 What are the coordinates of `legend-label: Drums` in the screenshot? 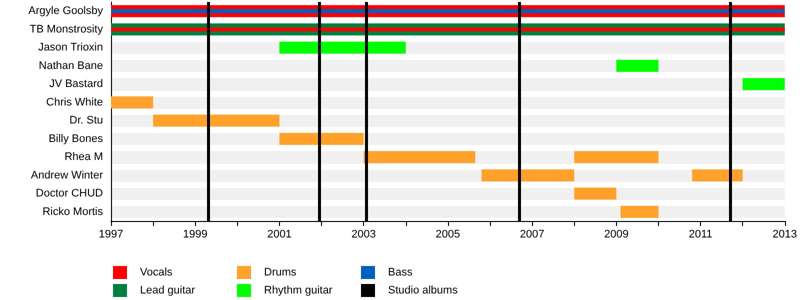 It's located at (280, 272).